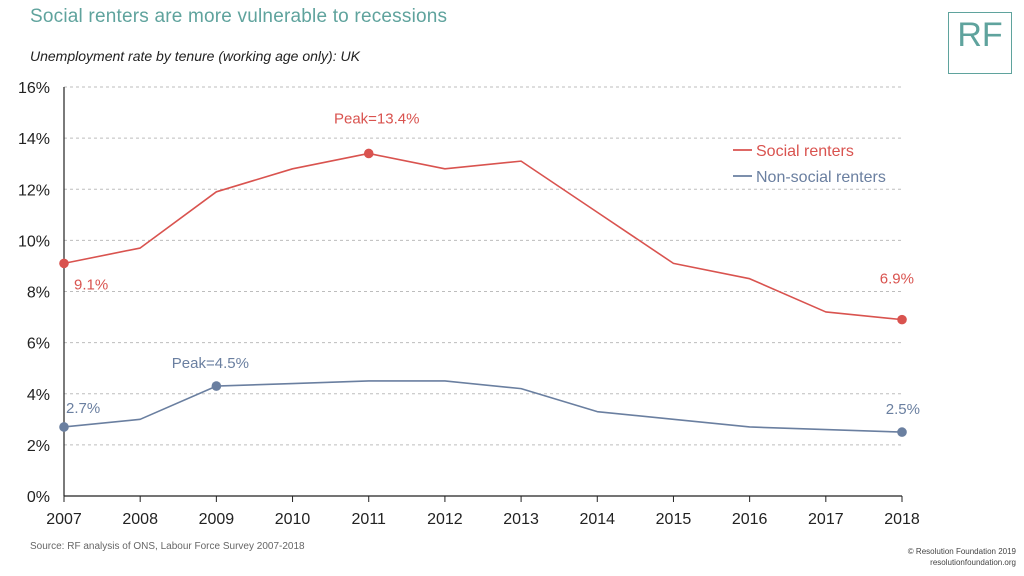 This screenshot has width=1024, height=576. Describe the element at coordinates (38, 446) in the screenshot. I see `y-tick-label: 2%` at that location.